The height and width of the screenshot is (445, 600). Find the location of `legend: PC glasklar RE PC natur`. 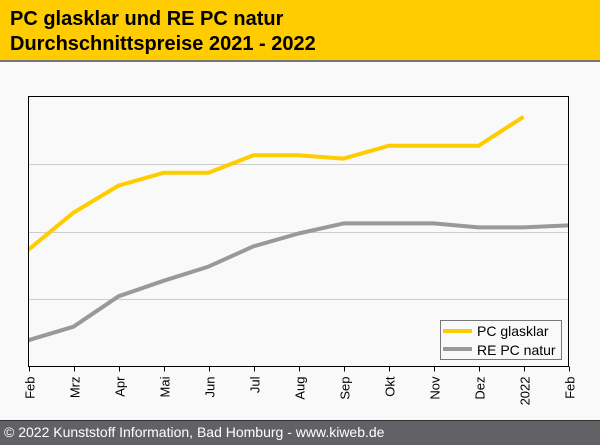

legend: PC glasklar RE PC natur is located at coordinates (501, 340).